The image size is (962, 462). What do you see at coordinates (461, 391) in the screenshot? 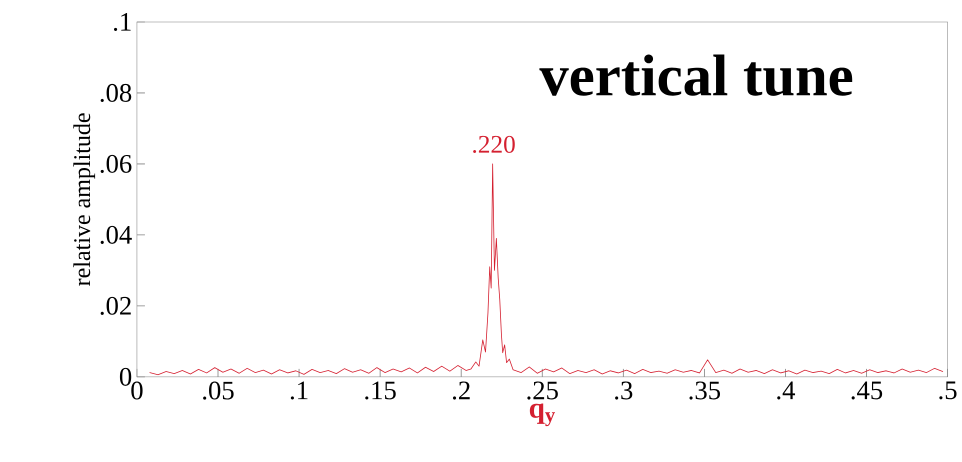
I see `x-tick-label: .2` at bounding box center [461, 391].